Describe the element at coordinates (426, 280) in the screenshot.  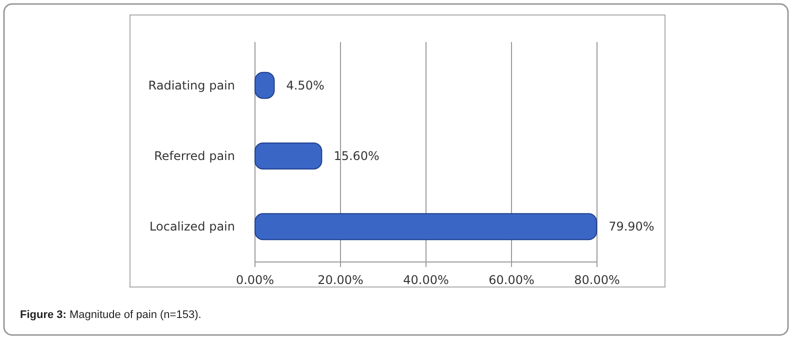
I see `x-tick-label: 40.00%` at that location.